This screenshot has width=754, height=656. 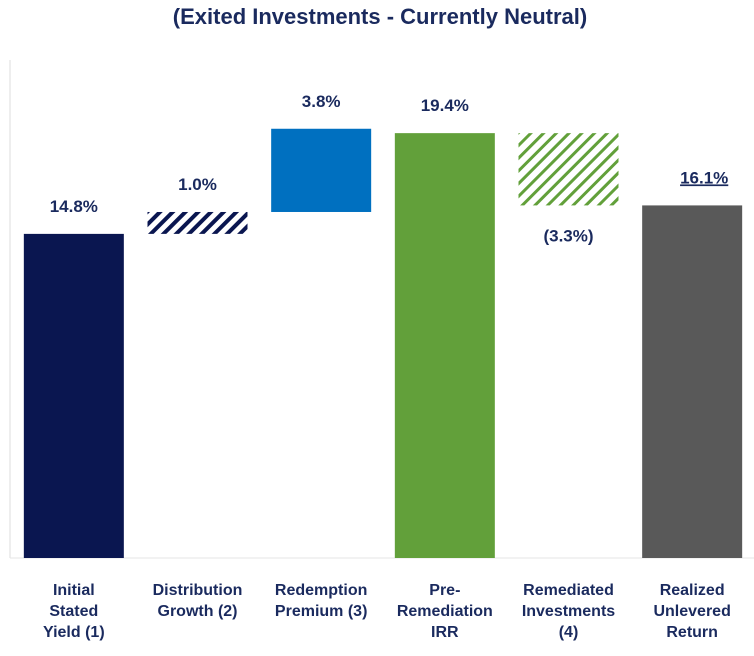 I want to click on data-label: 19.4%, so click(x=445, y=105).